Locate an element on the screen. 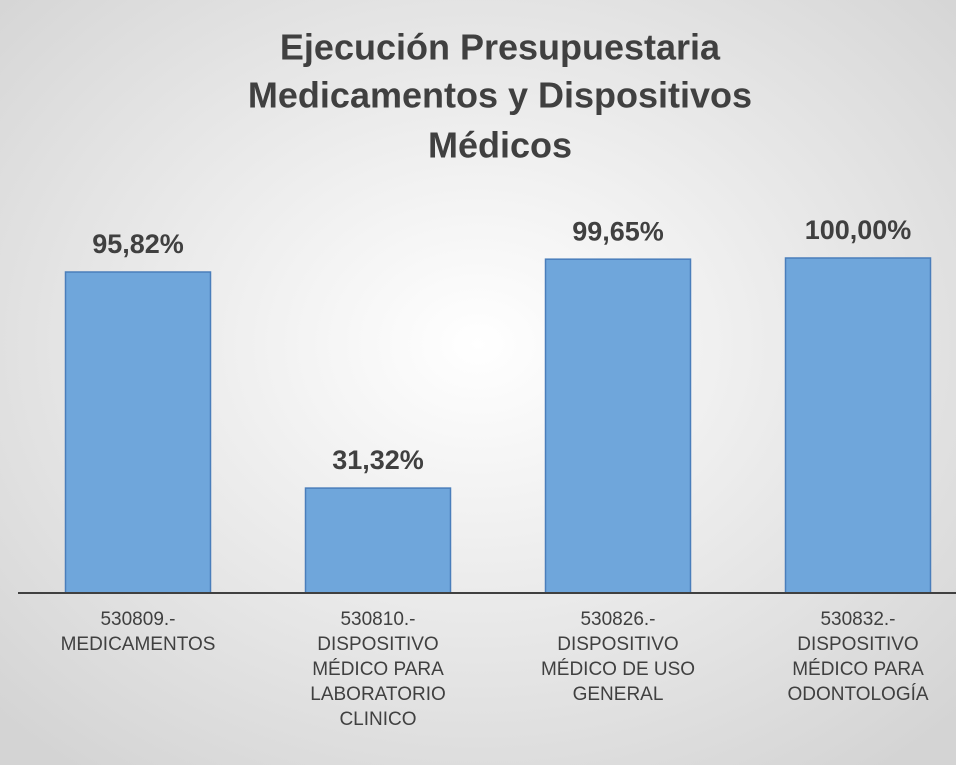  data-label: 99,65% is located at coordinates (618, 231).